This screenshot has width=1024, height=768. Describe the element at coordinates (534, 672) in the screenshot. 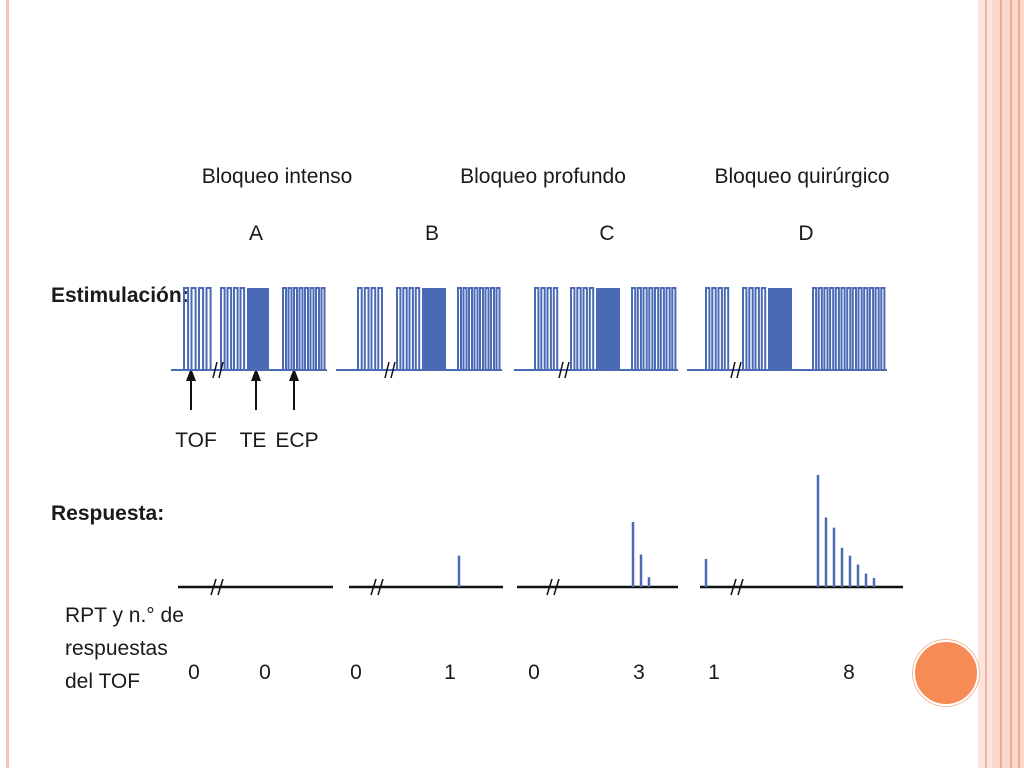

I see `count-c-ptc: 0` at that location.